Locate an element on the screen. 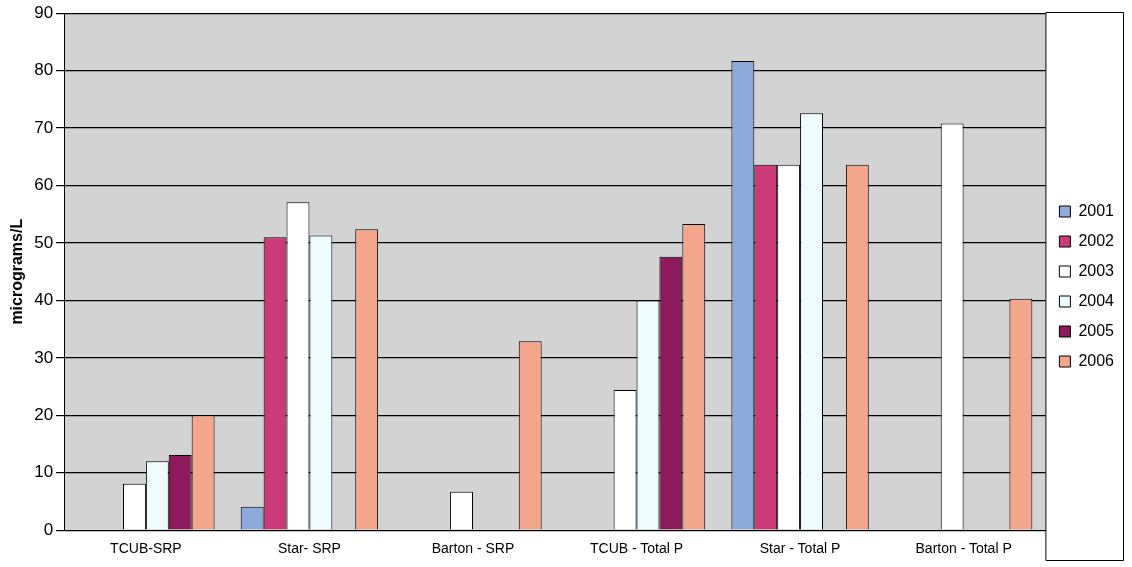 Image resolution: width=1132 pixels, height=567 pixels. y-tick-label: 20 is located at coordinates (44, 414).